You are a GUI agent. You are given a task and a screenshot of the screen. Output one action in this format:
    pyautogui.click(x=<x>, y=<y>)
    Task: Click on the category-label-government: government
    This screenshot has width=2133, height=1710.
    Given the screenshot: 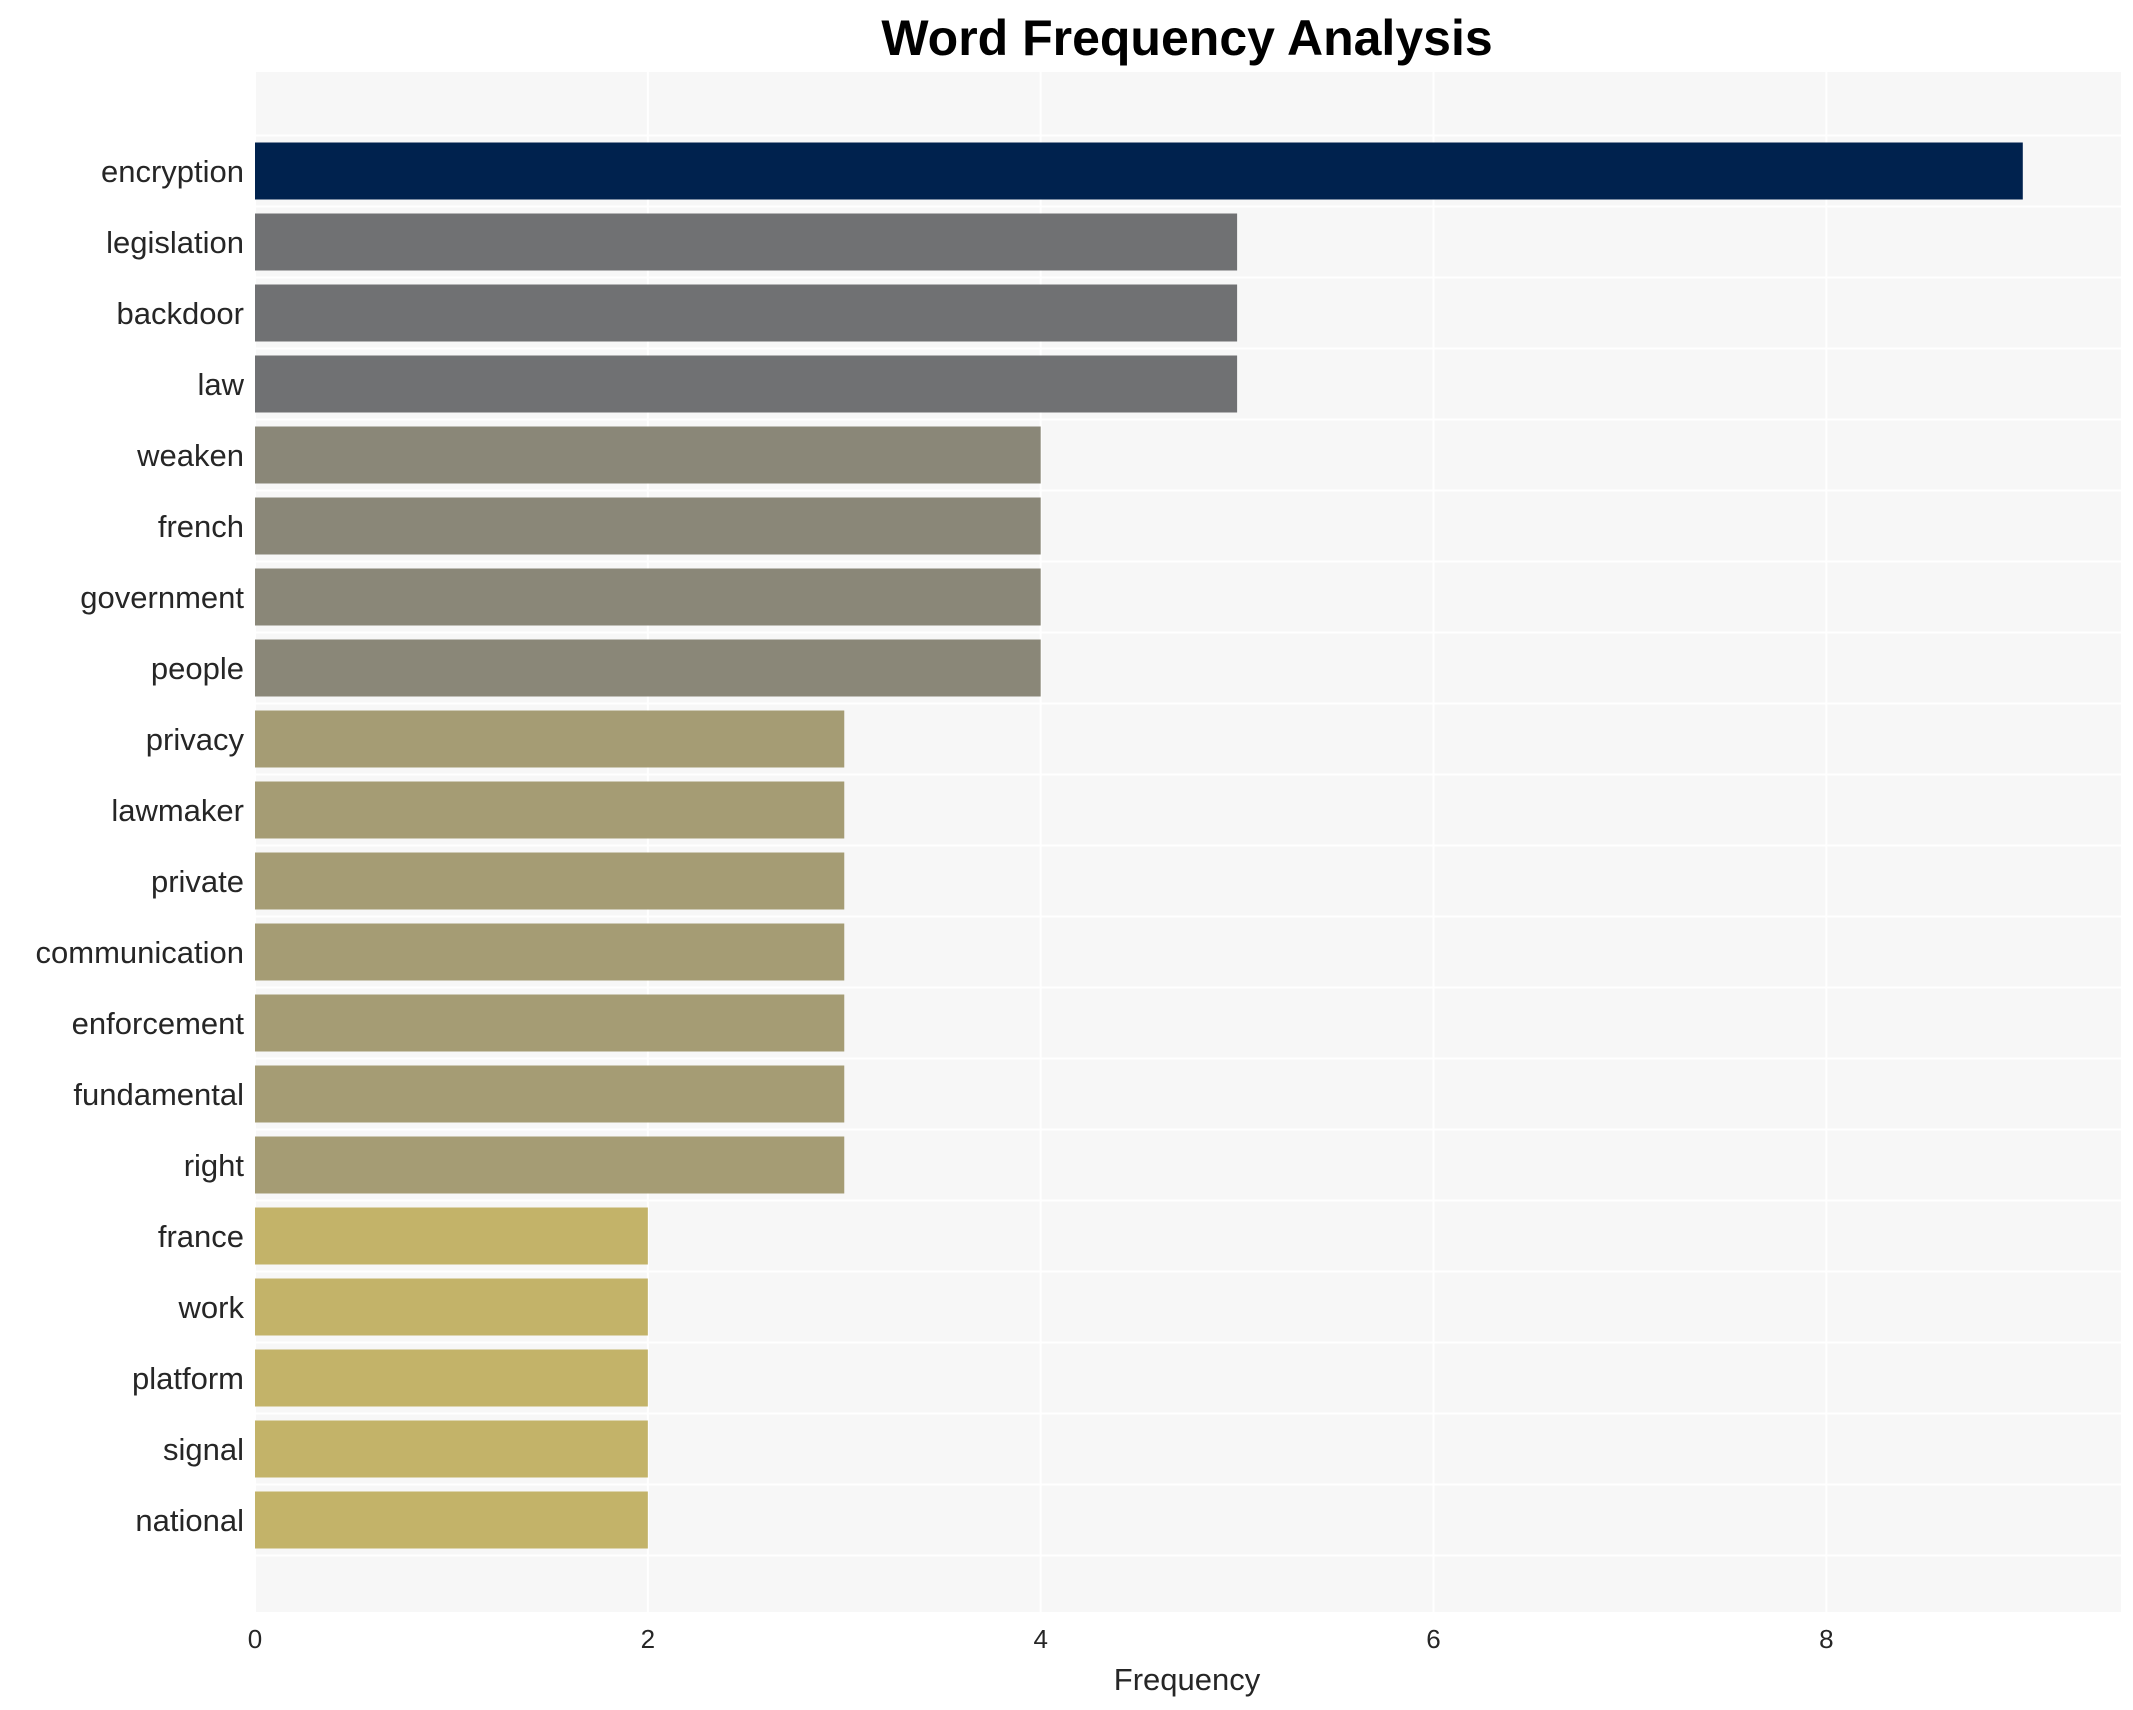 What is the action you would take?
    pyautogui.click(x=162, y=597)
    